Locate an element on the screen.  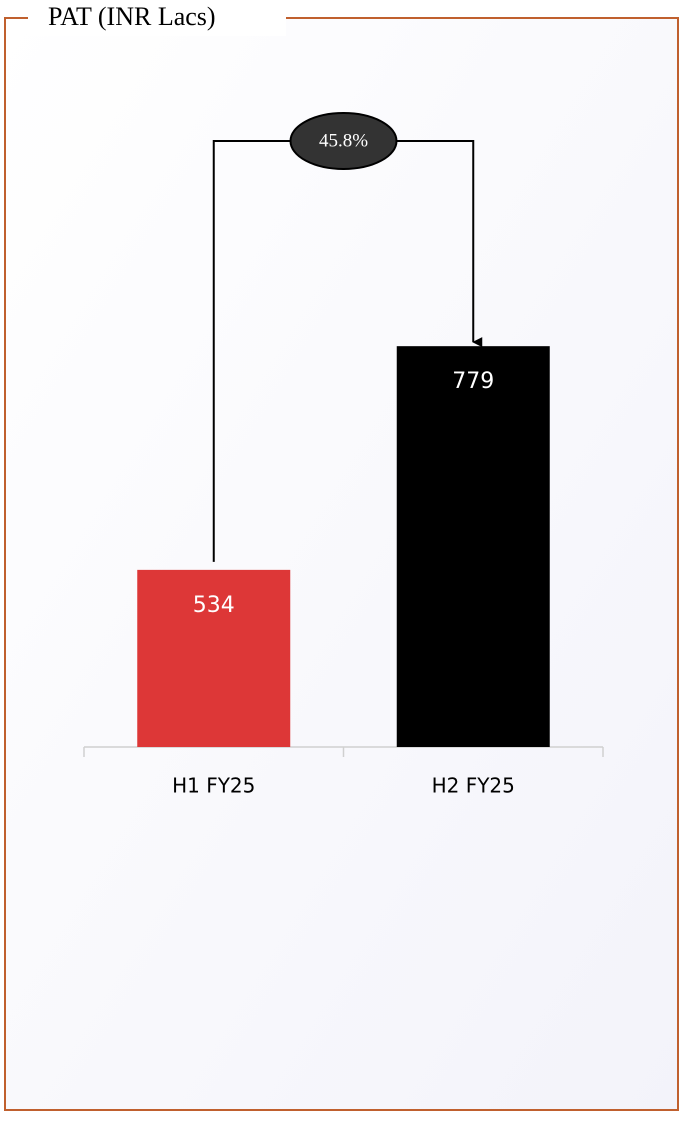
title-backdrop is located at coordinates (157, 19).